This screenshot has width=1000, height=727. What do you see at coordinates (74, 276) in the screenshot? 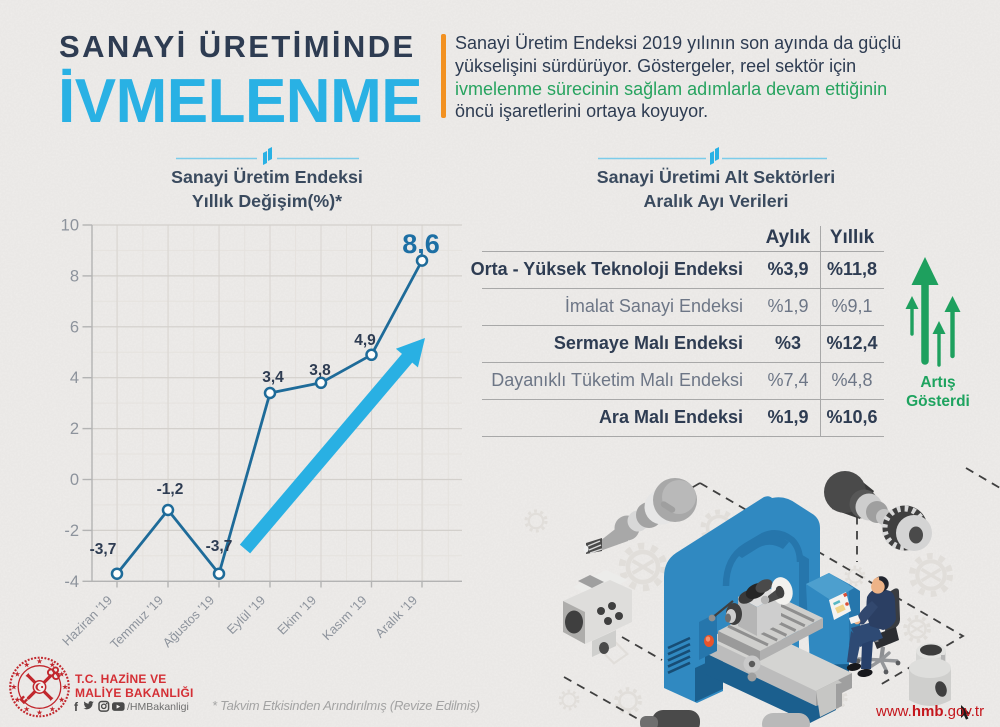
I see `svg-text: 8` at bounding box center [74, 276].